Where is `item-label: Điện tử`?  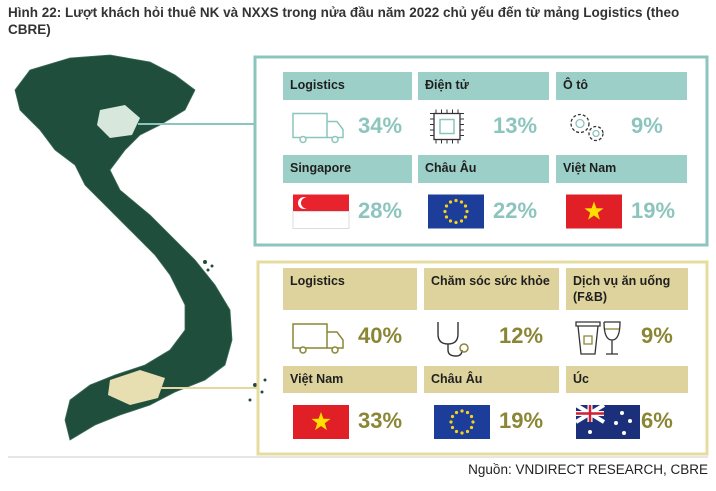 item-label: Điện tử is located at coordinates (447, 85).